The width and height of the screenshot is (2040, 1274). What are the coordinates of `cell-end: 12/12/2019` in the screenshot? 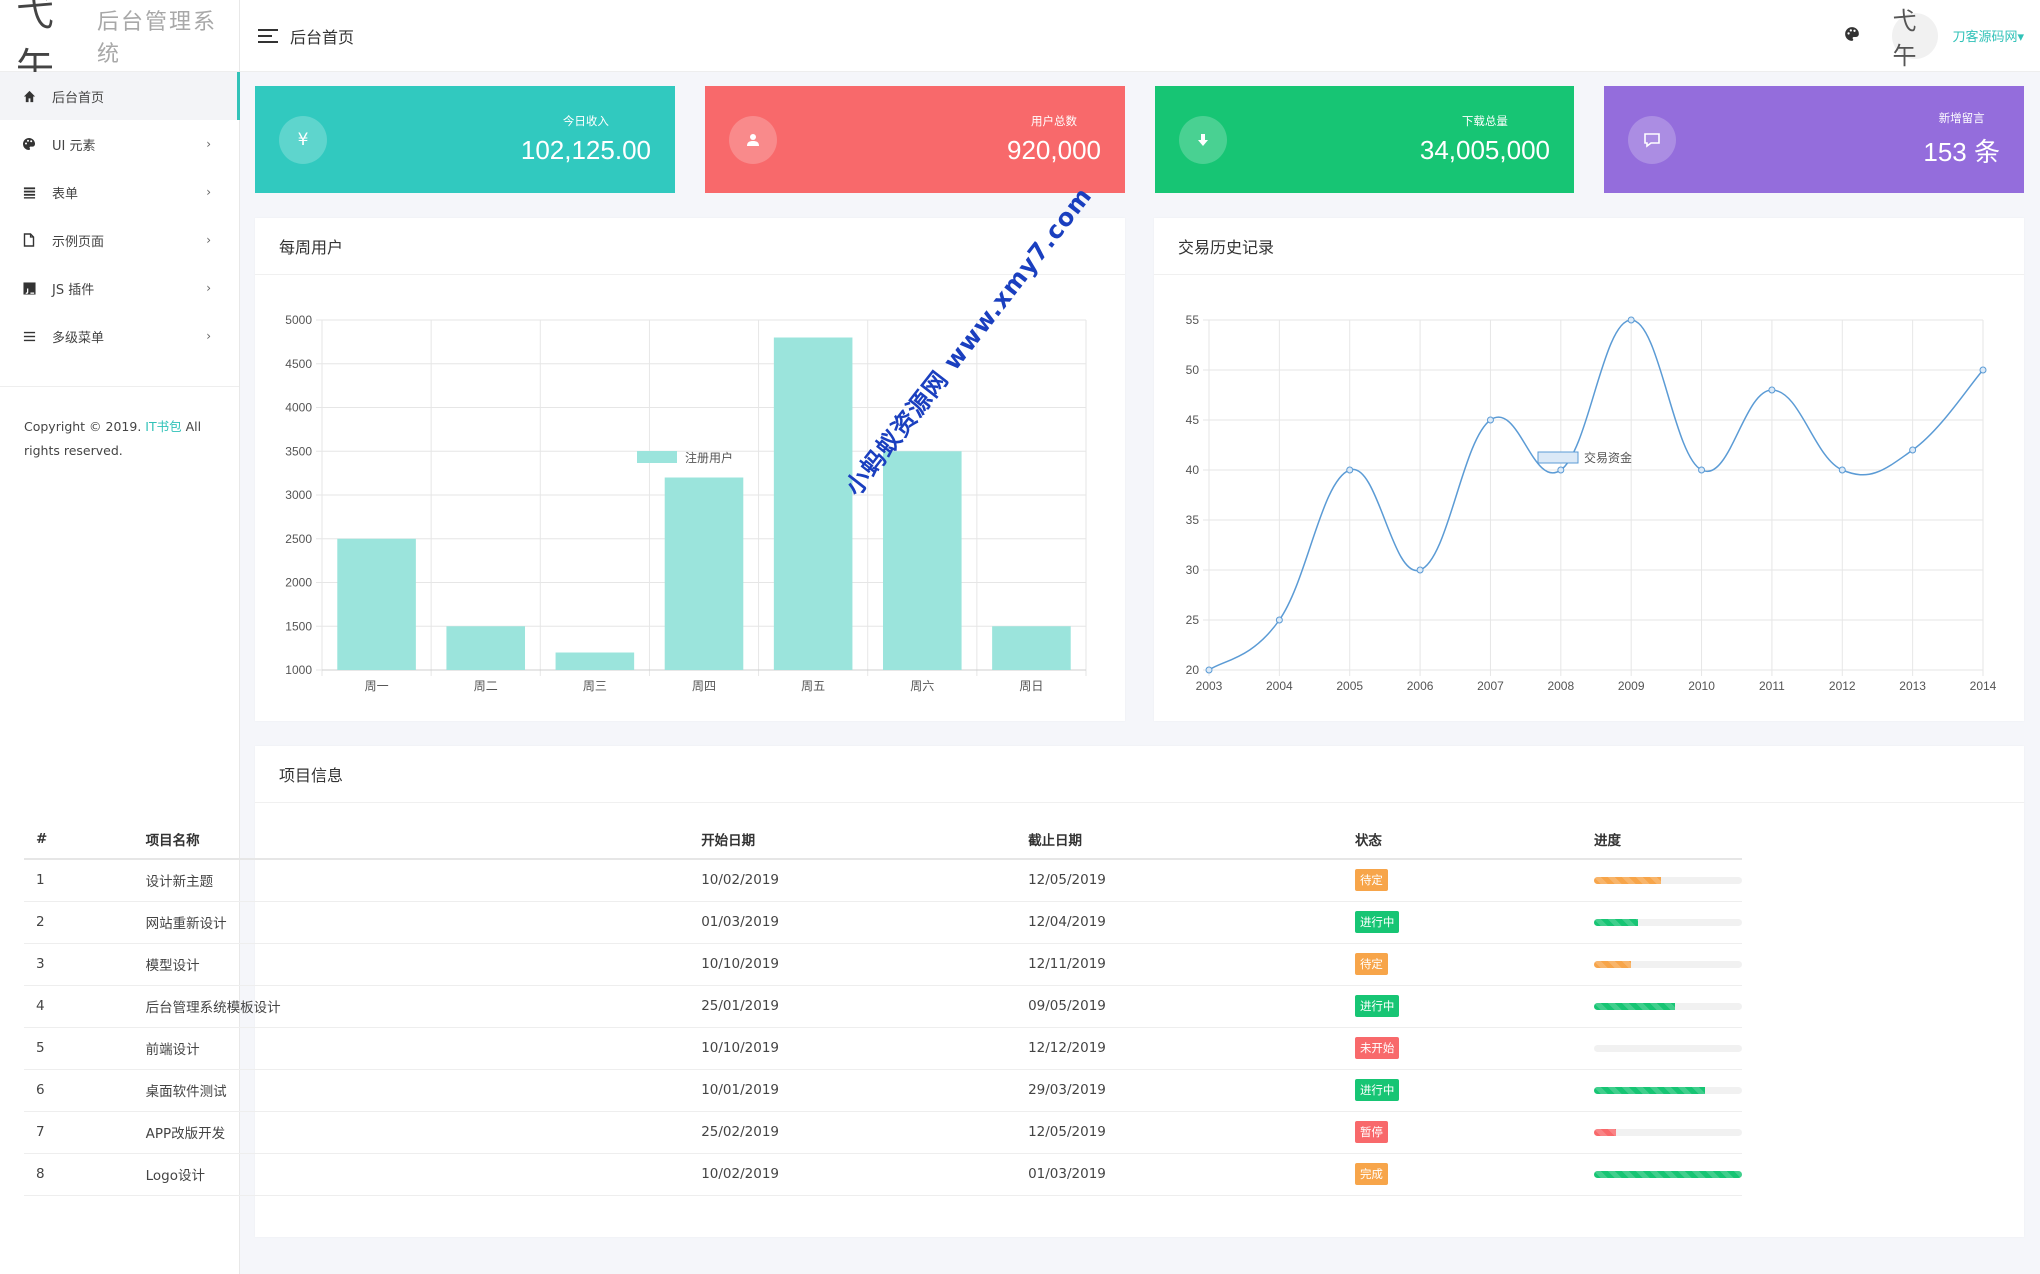 It's located at (1179, 1048).